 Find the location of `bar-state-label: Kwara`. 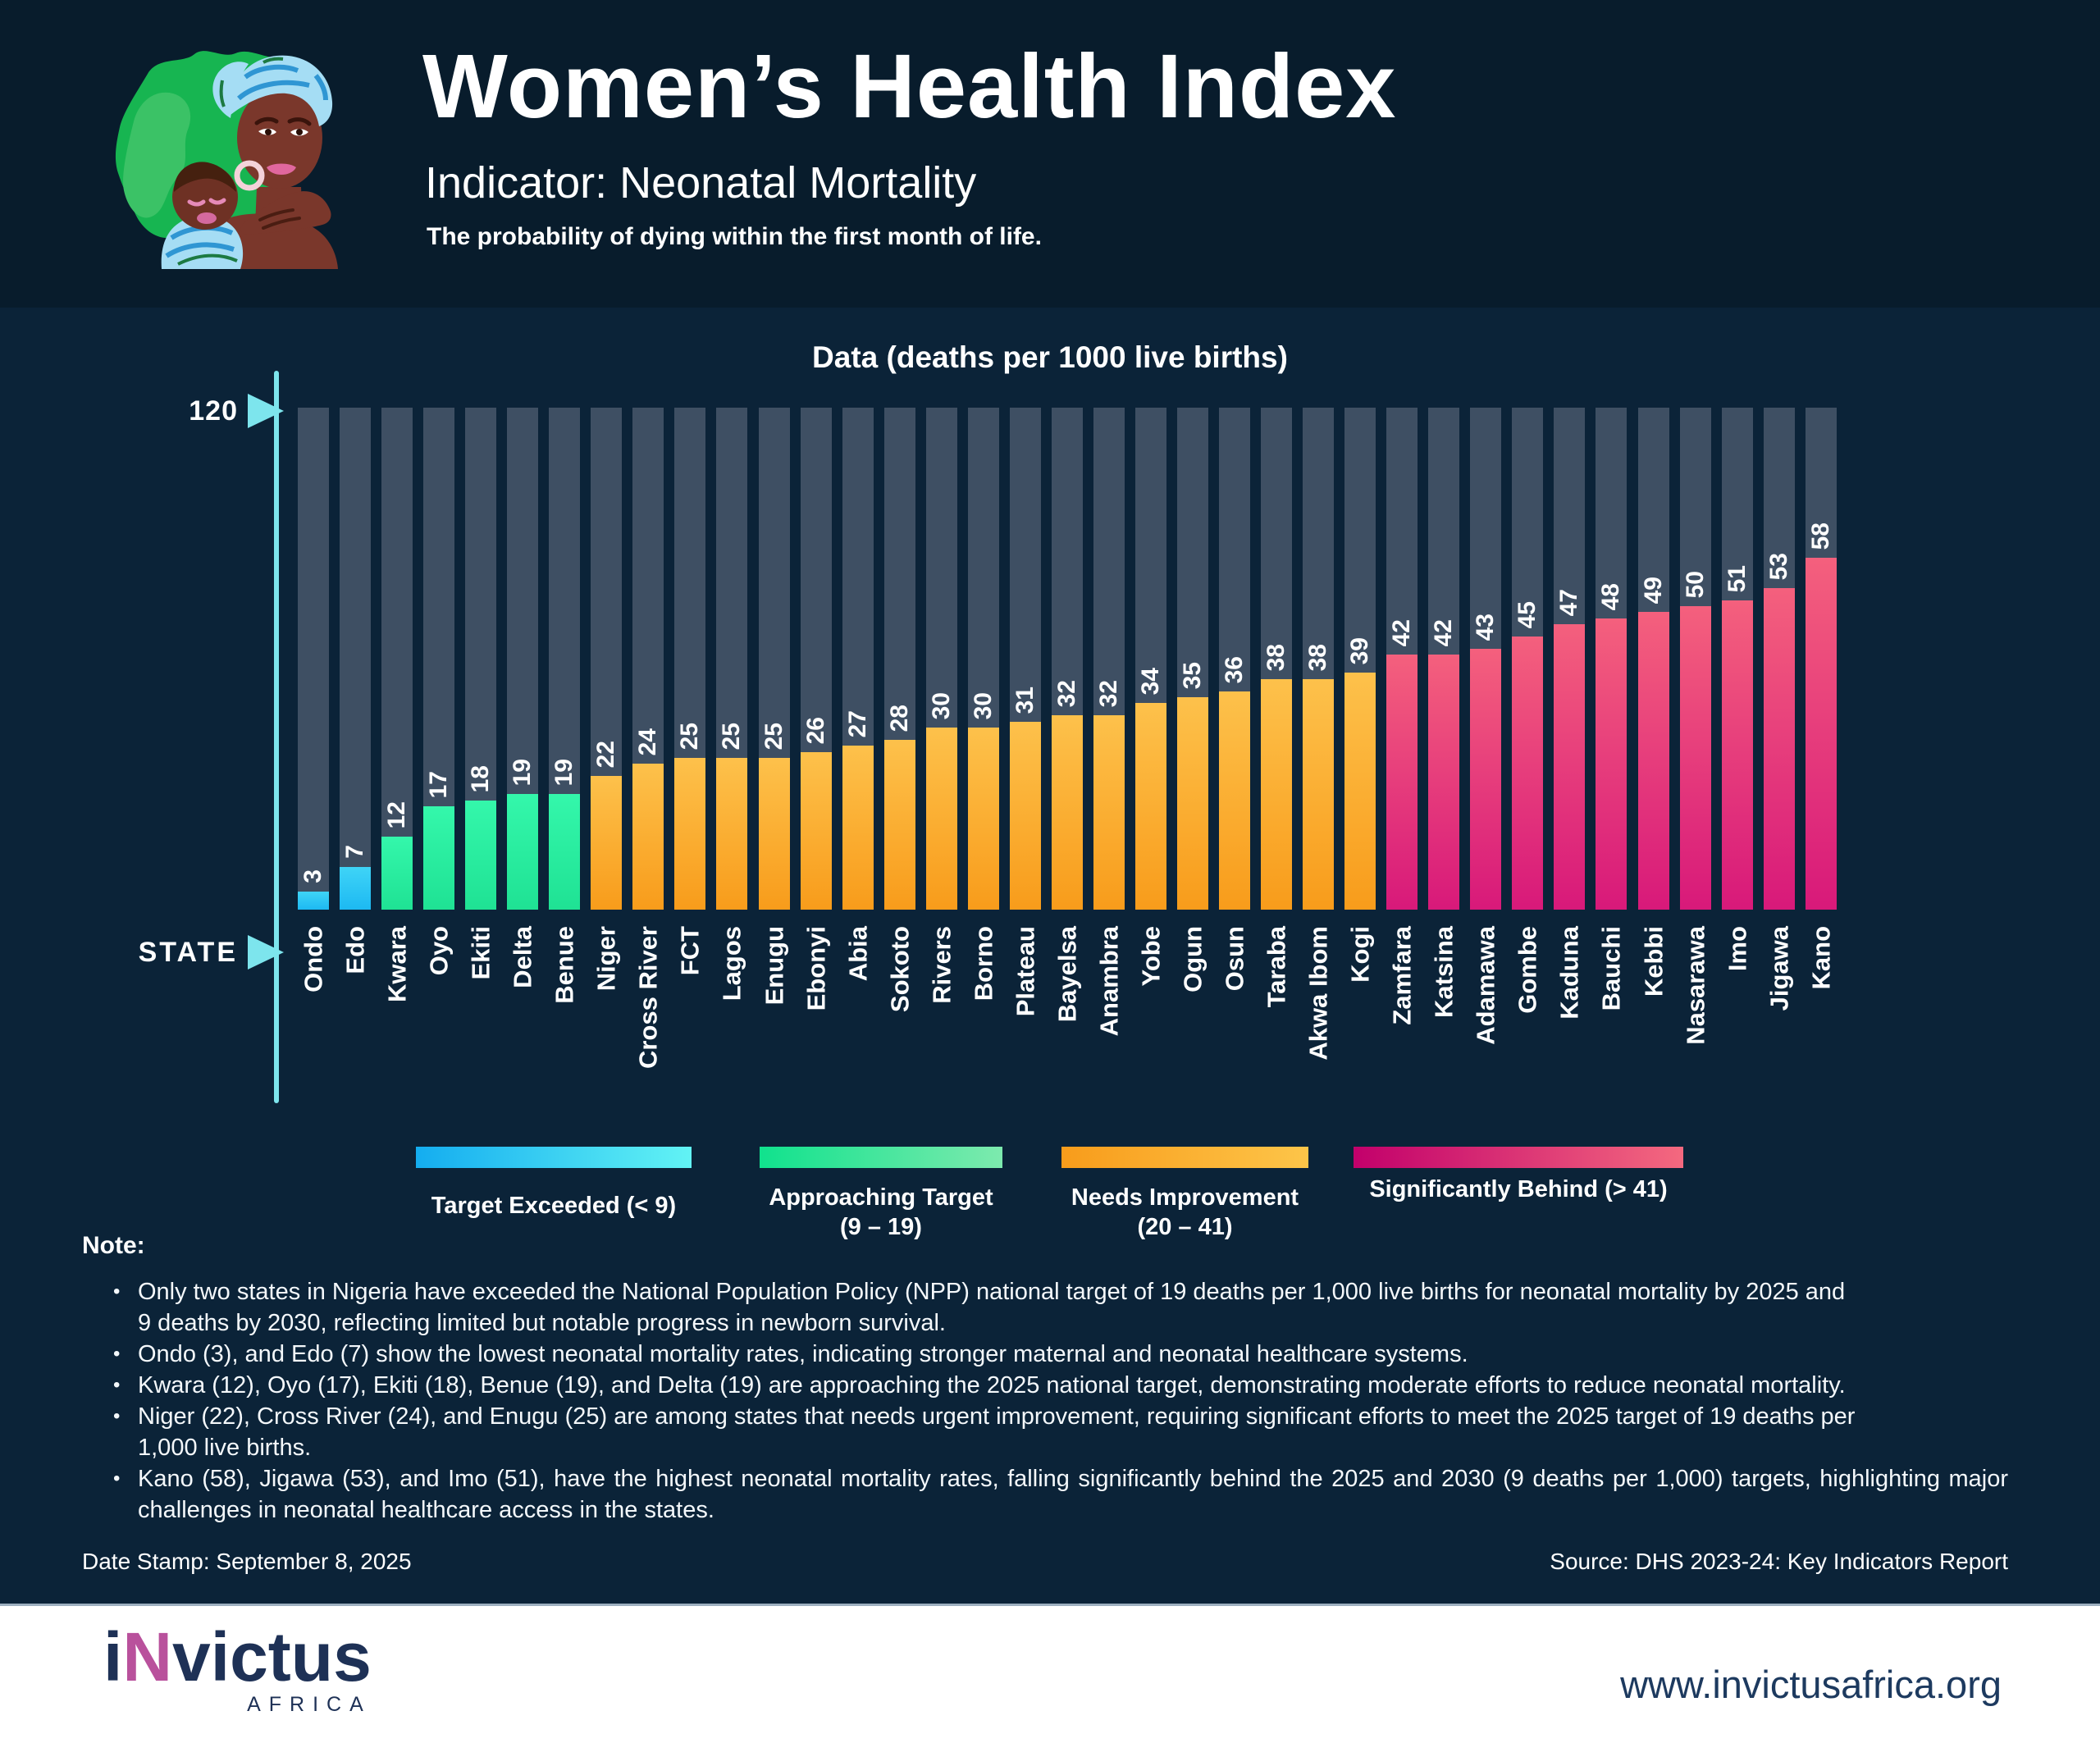

bar-state-label: Kwara is located at coordinates (397, 964).